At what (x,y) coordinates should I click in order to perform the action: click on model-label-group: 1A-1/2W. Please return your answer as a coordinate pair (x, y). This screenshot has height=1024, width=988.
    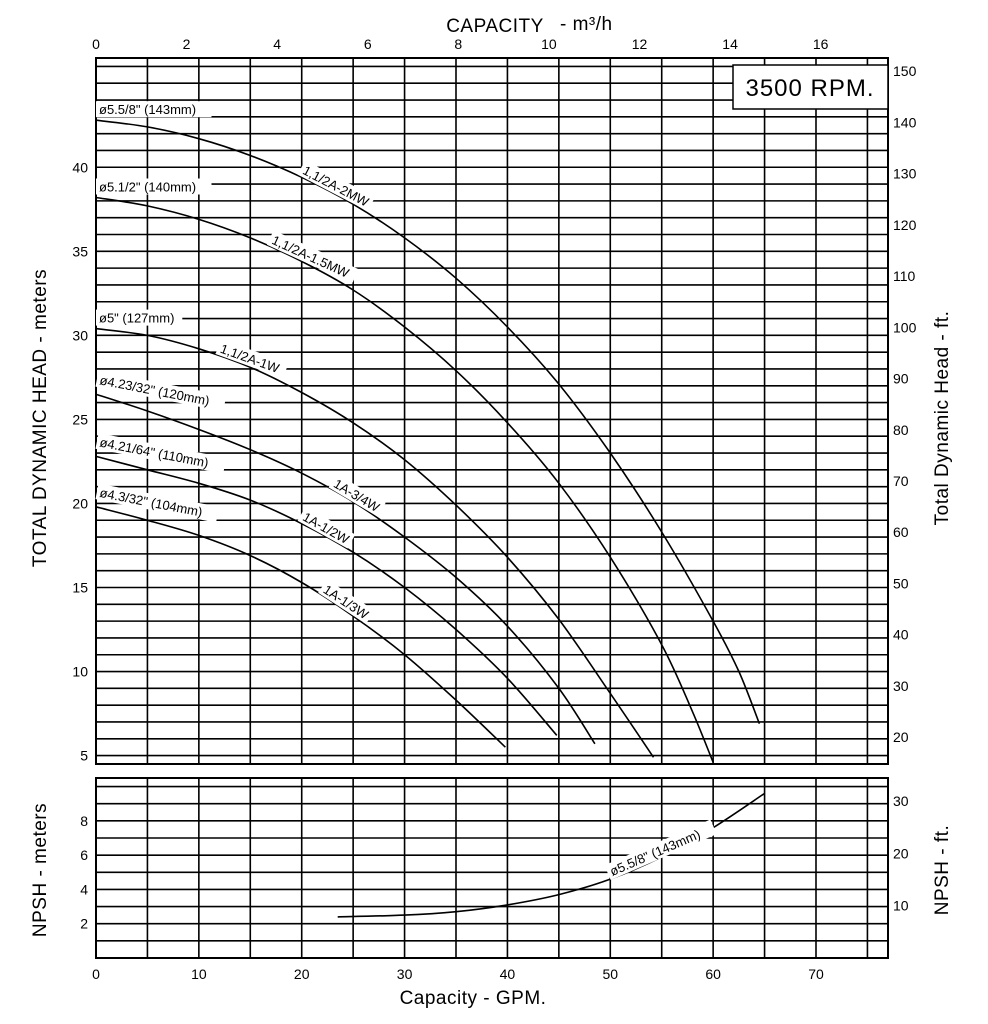
    Looking at the image, I should click on (326, 527).